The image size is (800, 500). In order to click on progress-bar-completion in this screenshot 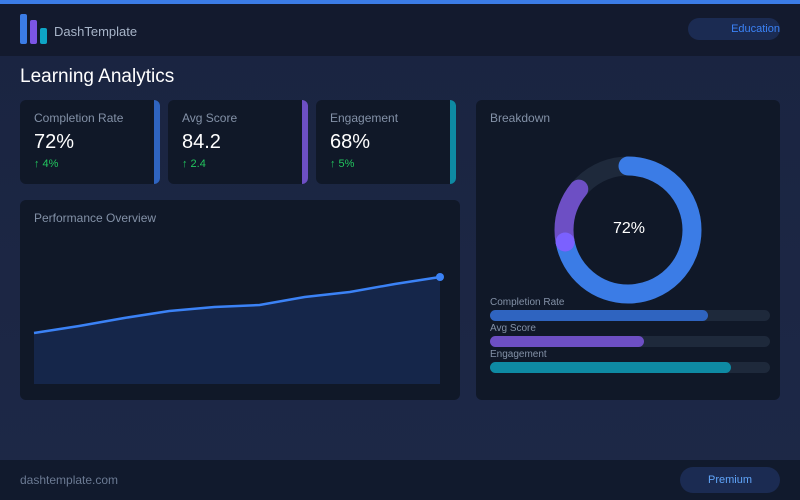, I will do `click(630, 315)`.